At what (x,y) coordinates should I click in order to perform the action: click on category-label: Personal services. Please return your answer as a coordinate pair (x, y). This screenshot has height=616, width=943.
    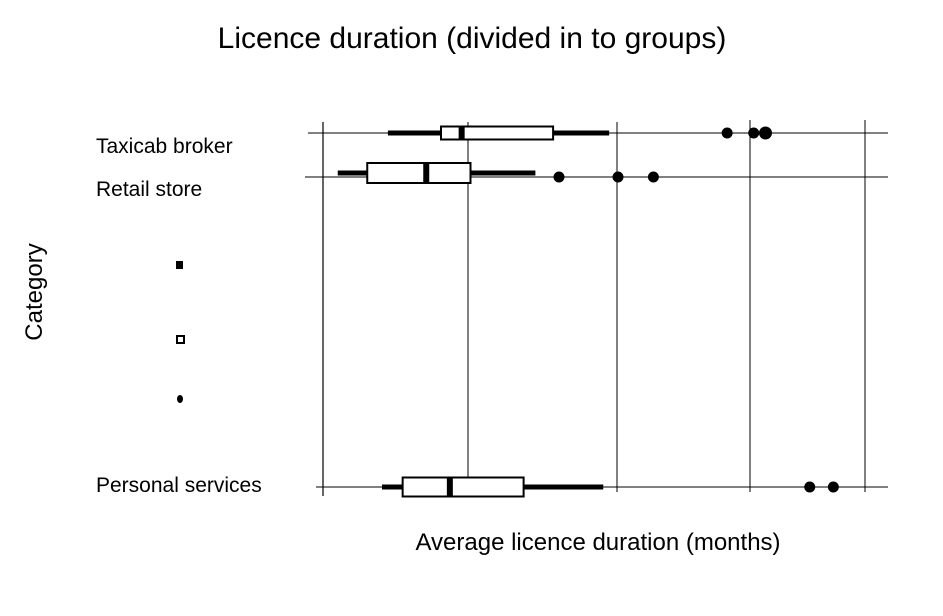
    Looking at the image, I should click on (179, 485).